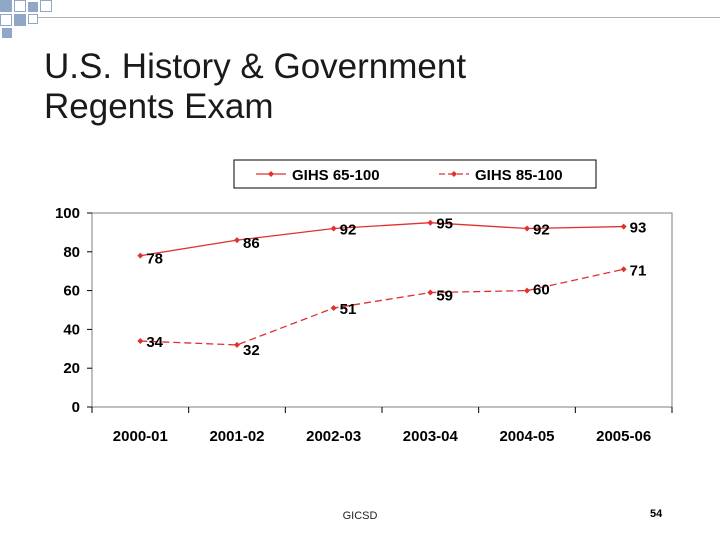 The height and width of the screenshot is (540, 720). I want to click on slide-title: U.S. History & Government Regents Exam, so click(354, 87).